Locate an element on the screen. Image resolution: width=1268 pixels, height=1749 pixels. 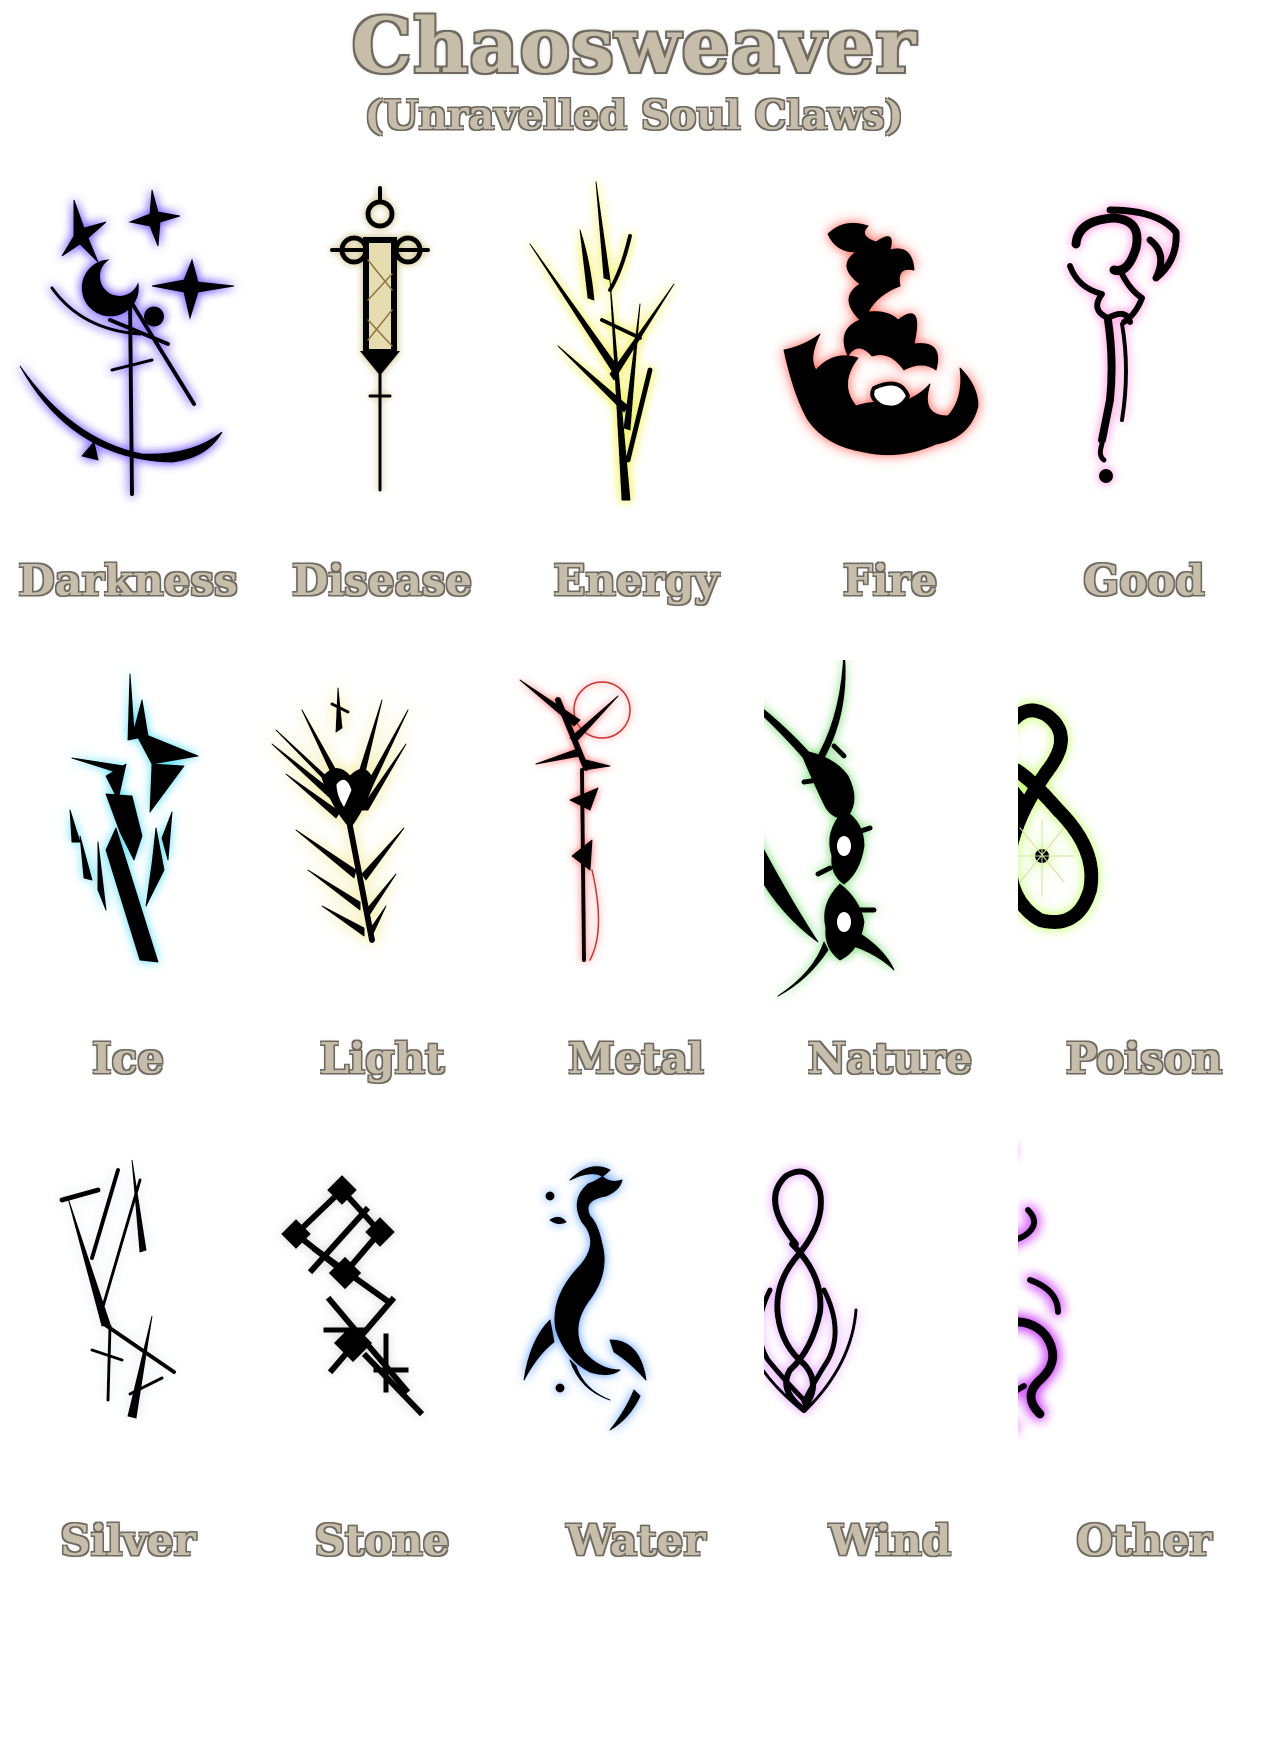
symbol-label: Poison is located at coordinates (1144, 1058).